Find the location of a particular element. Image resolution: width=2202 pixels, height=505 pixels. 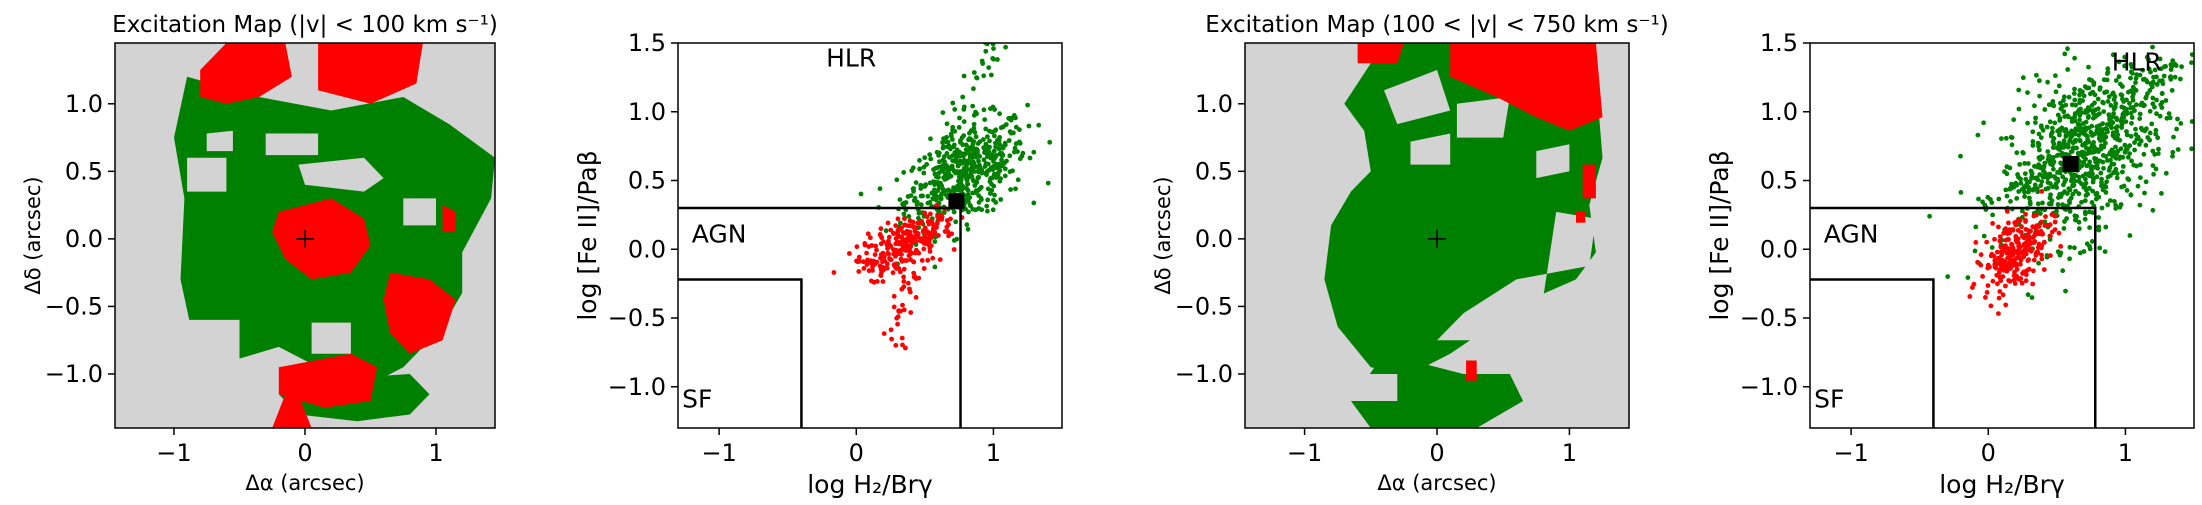

y-tick-label: −1.0 is located at coordinates (1769, 387).